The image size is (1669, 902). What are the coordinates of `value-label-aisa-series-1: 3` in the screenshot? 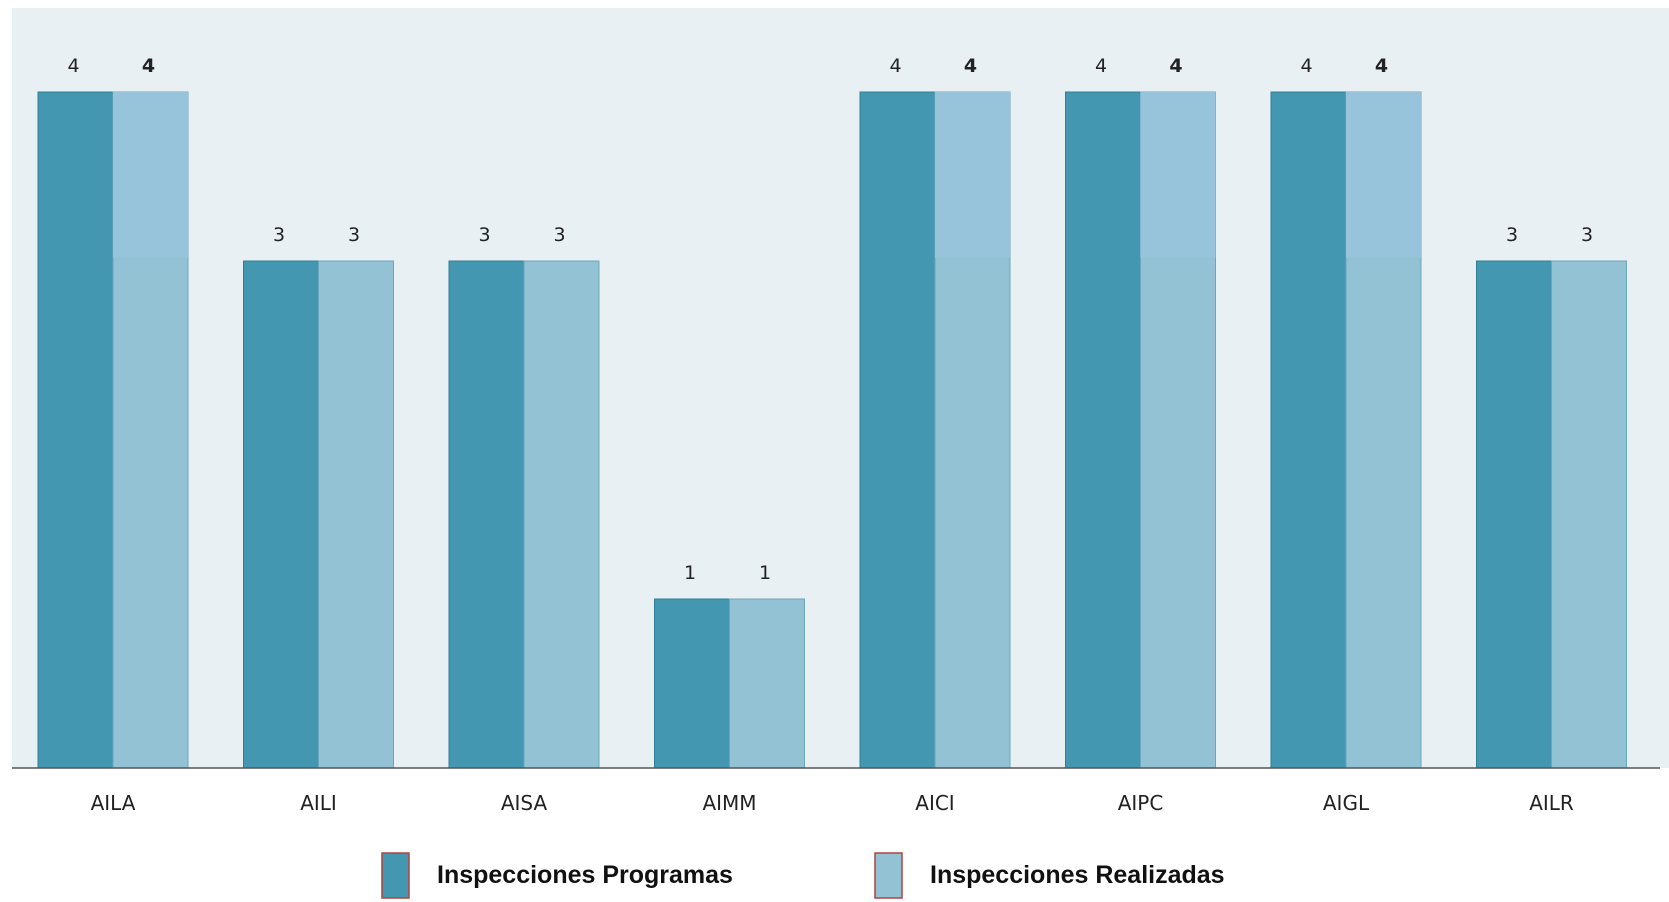 It's located at (484, 235).